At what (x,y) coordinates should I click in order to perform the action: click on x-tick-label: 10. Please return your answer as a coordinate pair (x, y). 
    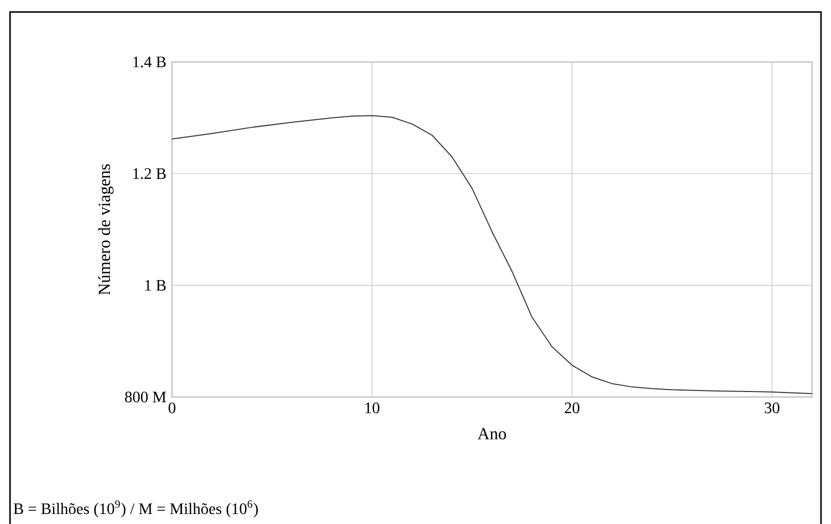
    Looking at the image, I should click on (372, 408).